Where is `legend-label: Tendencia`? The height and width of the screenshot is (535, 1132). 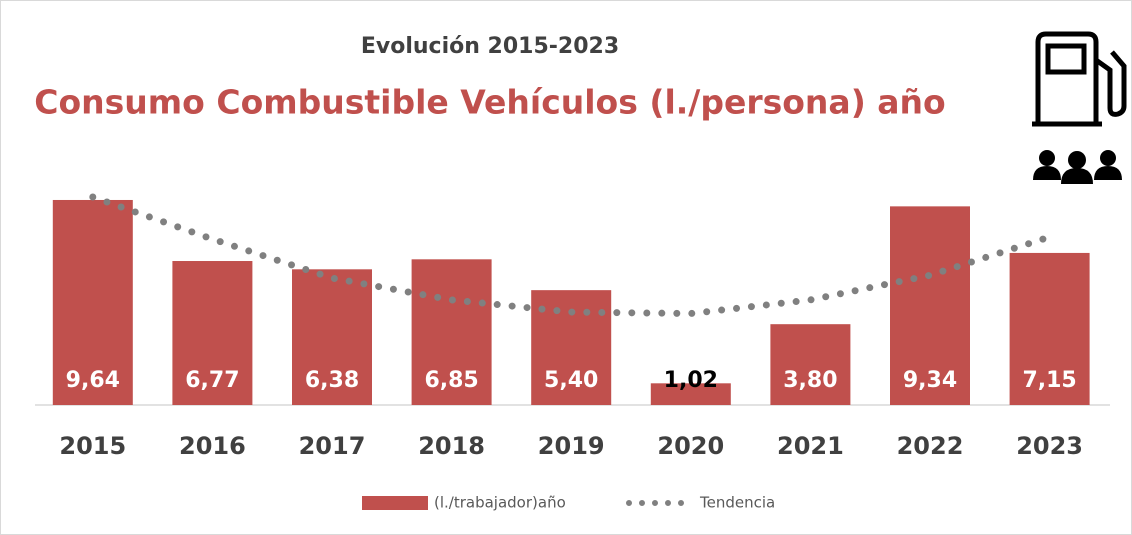 legend-label: Tendencia is located at coordinates (737, 503).